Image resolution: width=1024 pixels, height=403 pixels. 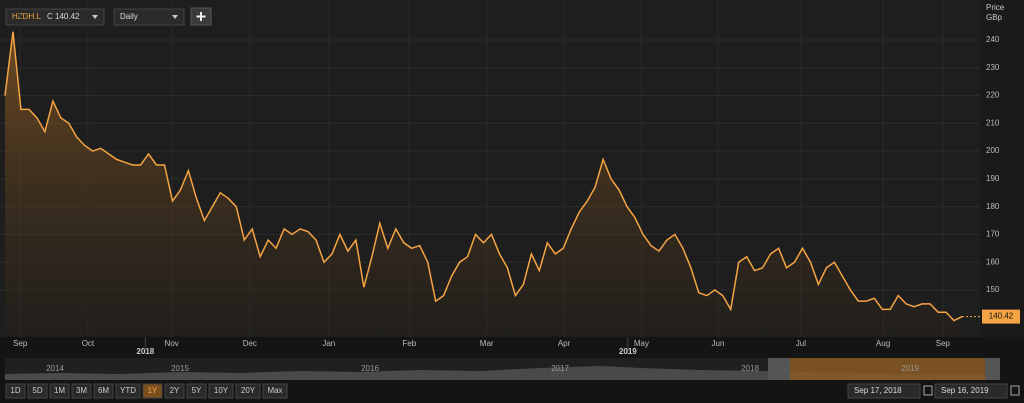 I want to click on y-tick-label: 180, so click(x=993, y=206).